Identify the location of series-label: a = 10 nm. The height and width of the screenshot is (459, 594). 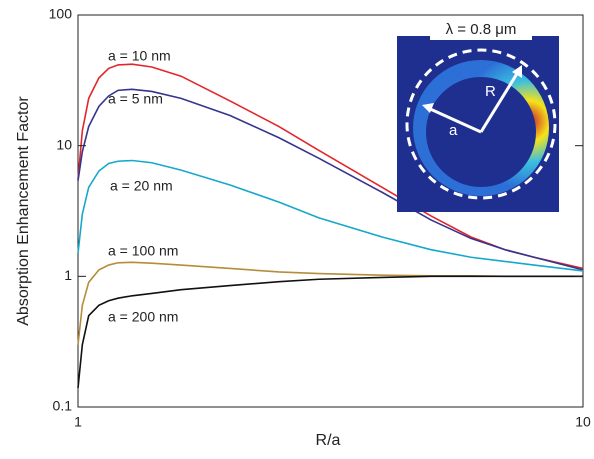
(139, 56).